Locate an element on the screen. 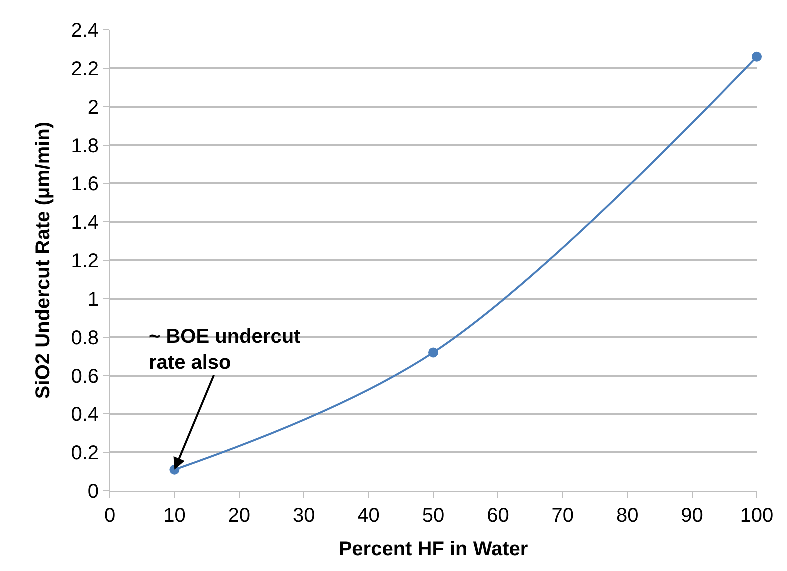 The width and height of the screenshot is (787, 571). x-tick-label: 40 is located at coordinates (369, 516).